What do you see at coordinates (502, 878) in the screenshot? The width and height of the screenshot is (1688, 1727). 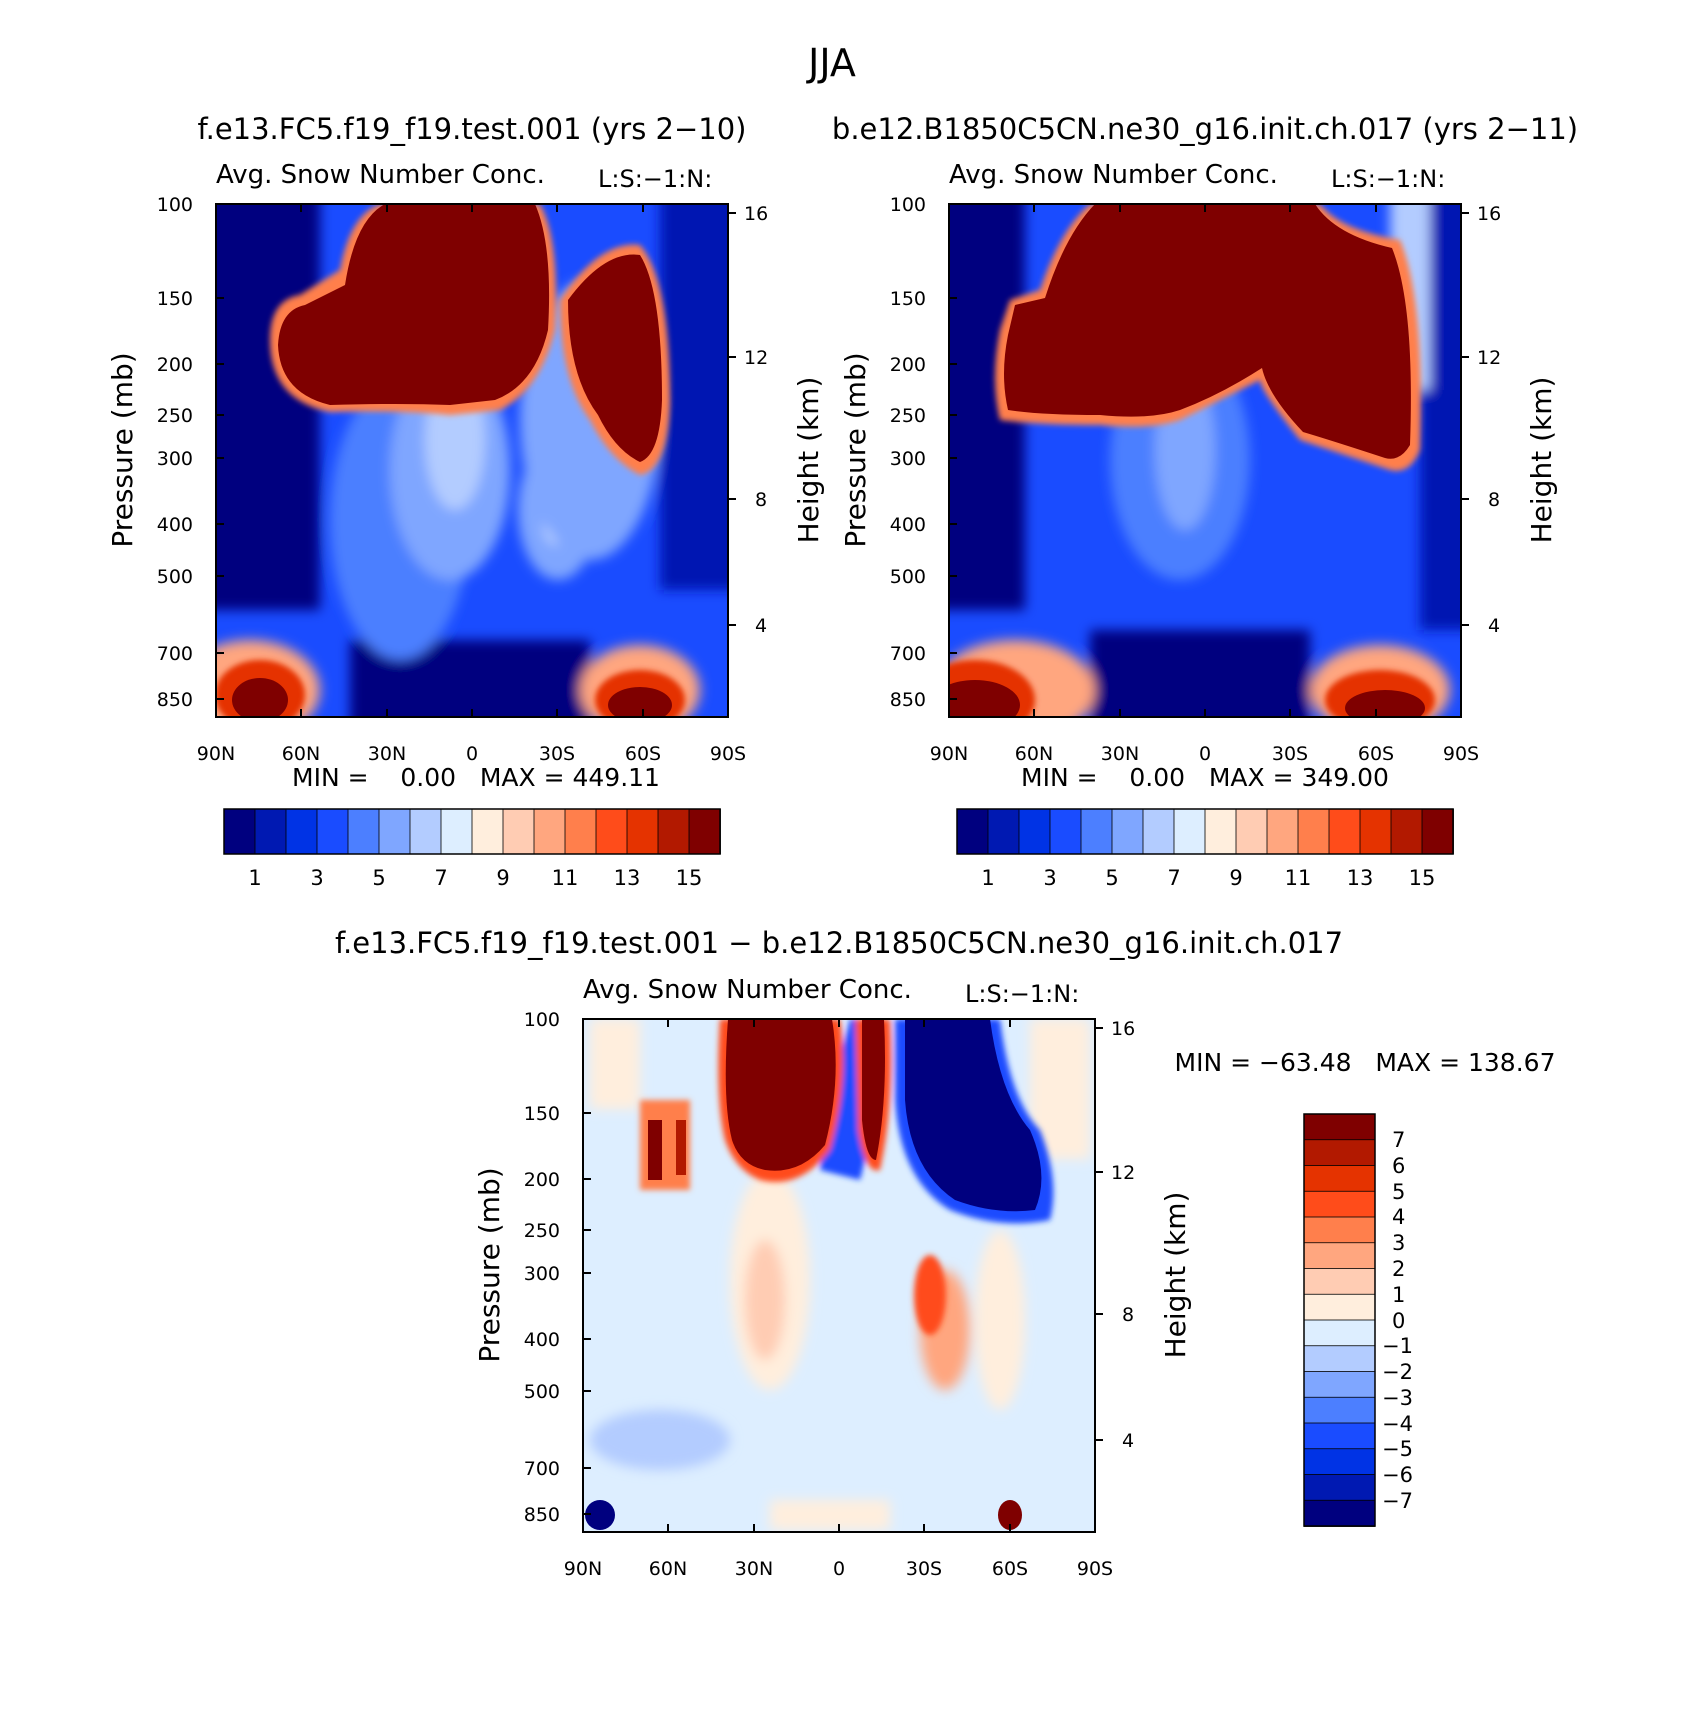 I see `colorbar-label: 9` at bounding box center [502, 878].